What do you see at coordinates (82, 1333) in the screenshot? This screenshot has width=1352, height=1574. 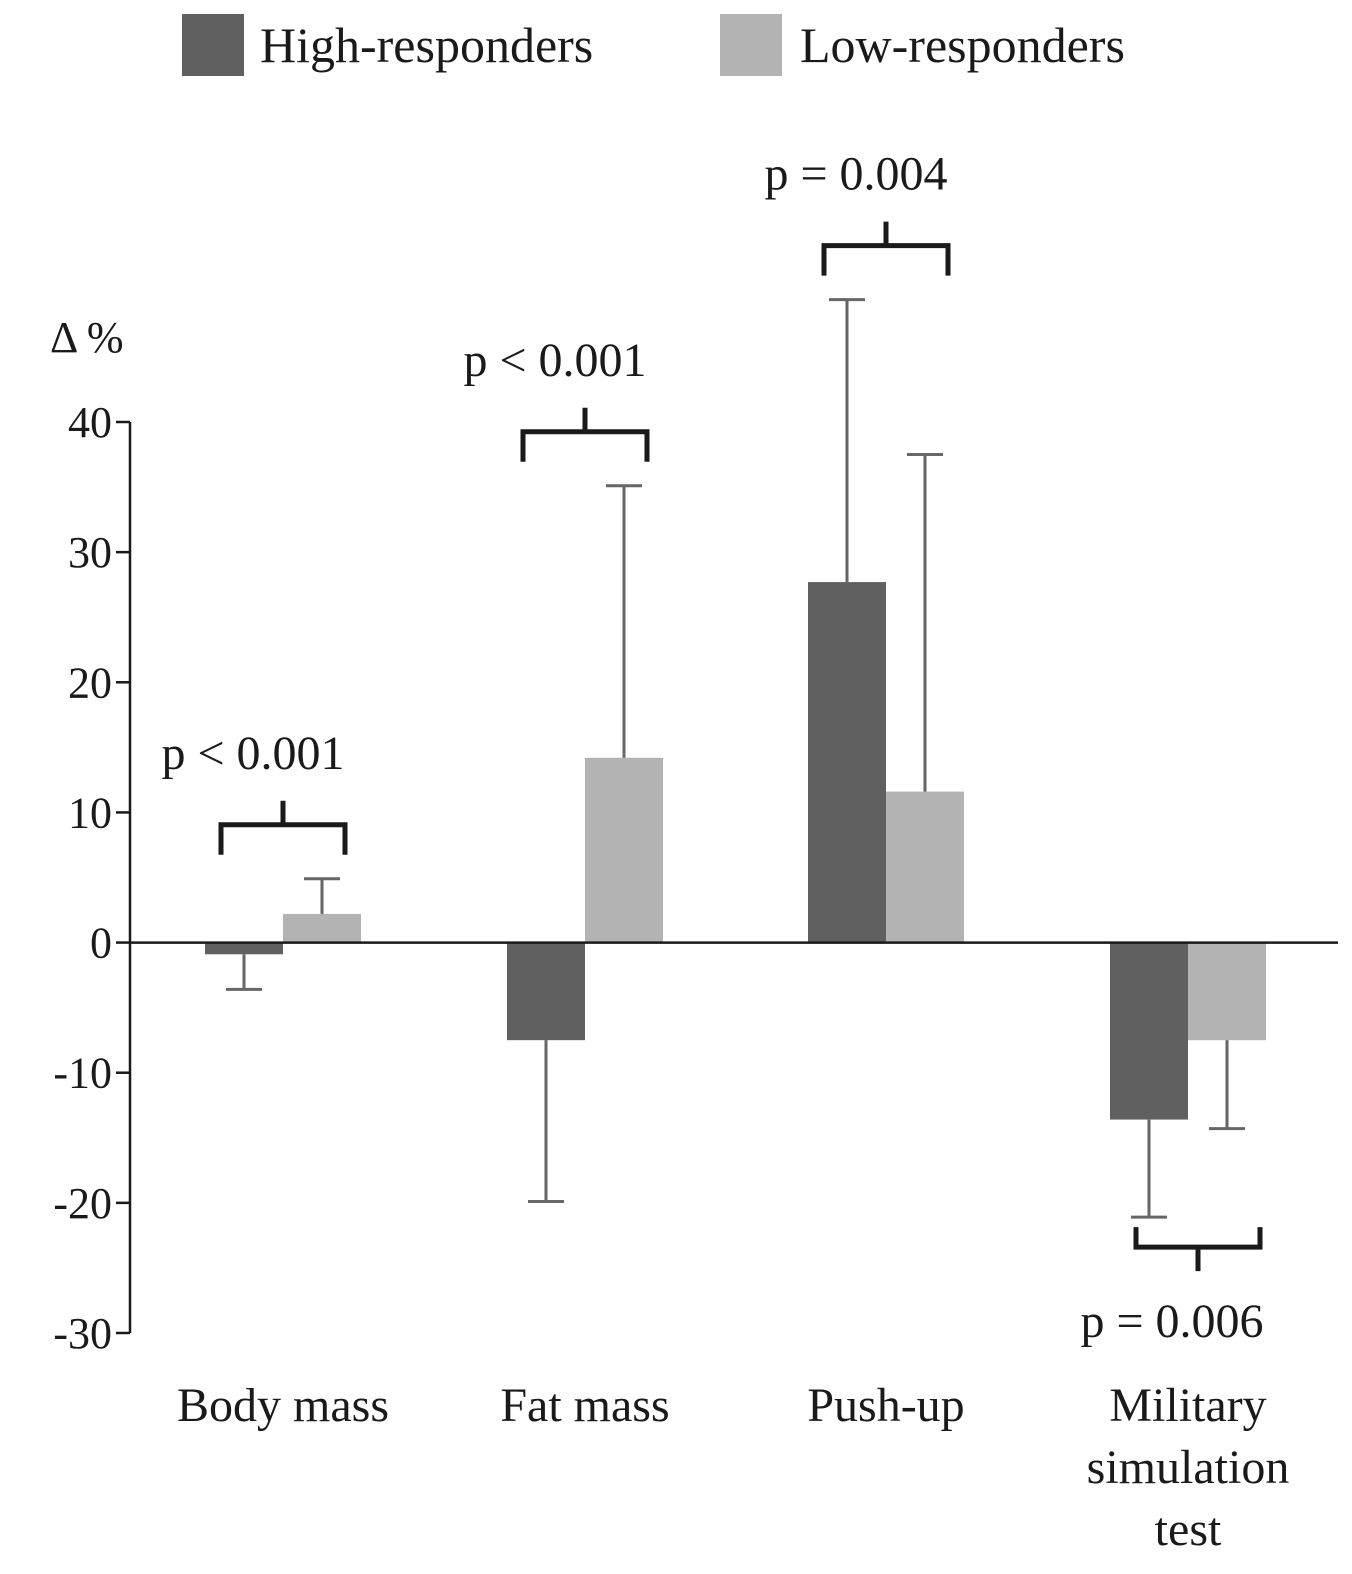 I see `y-tick-label: -30` at bounding box center [82, 1333].